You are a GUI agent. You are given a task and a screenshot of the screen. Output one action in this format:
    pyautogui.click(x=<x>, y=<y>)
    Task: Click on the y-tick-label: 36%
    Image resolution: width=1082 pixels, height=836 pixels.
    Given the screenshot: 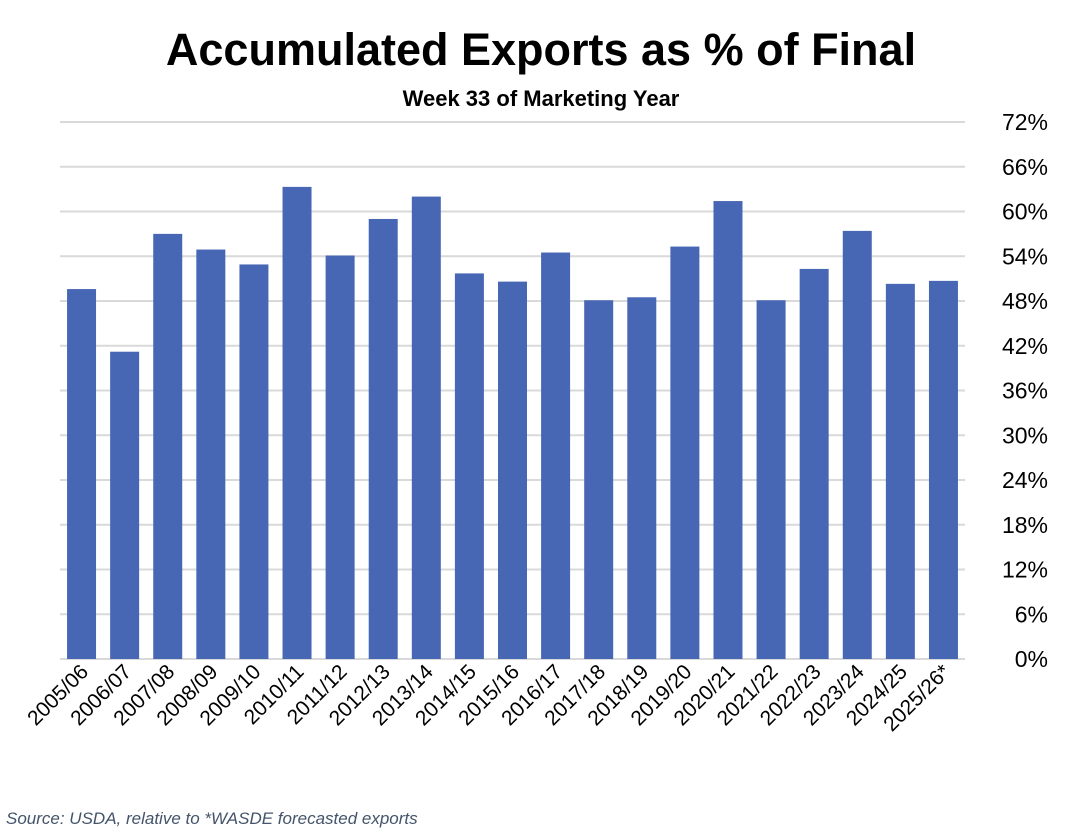 What is the action you would take?
    pyautogui.click(x=1025, y=391)
    